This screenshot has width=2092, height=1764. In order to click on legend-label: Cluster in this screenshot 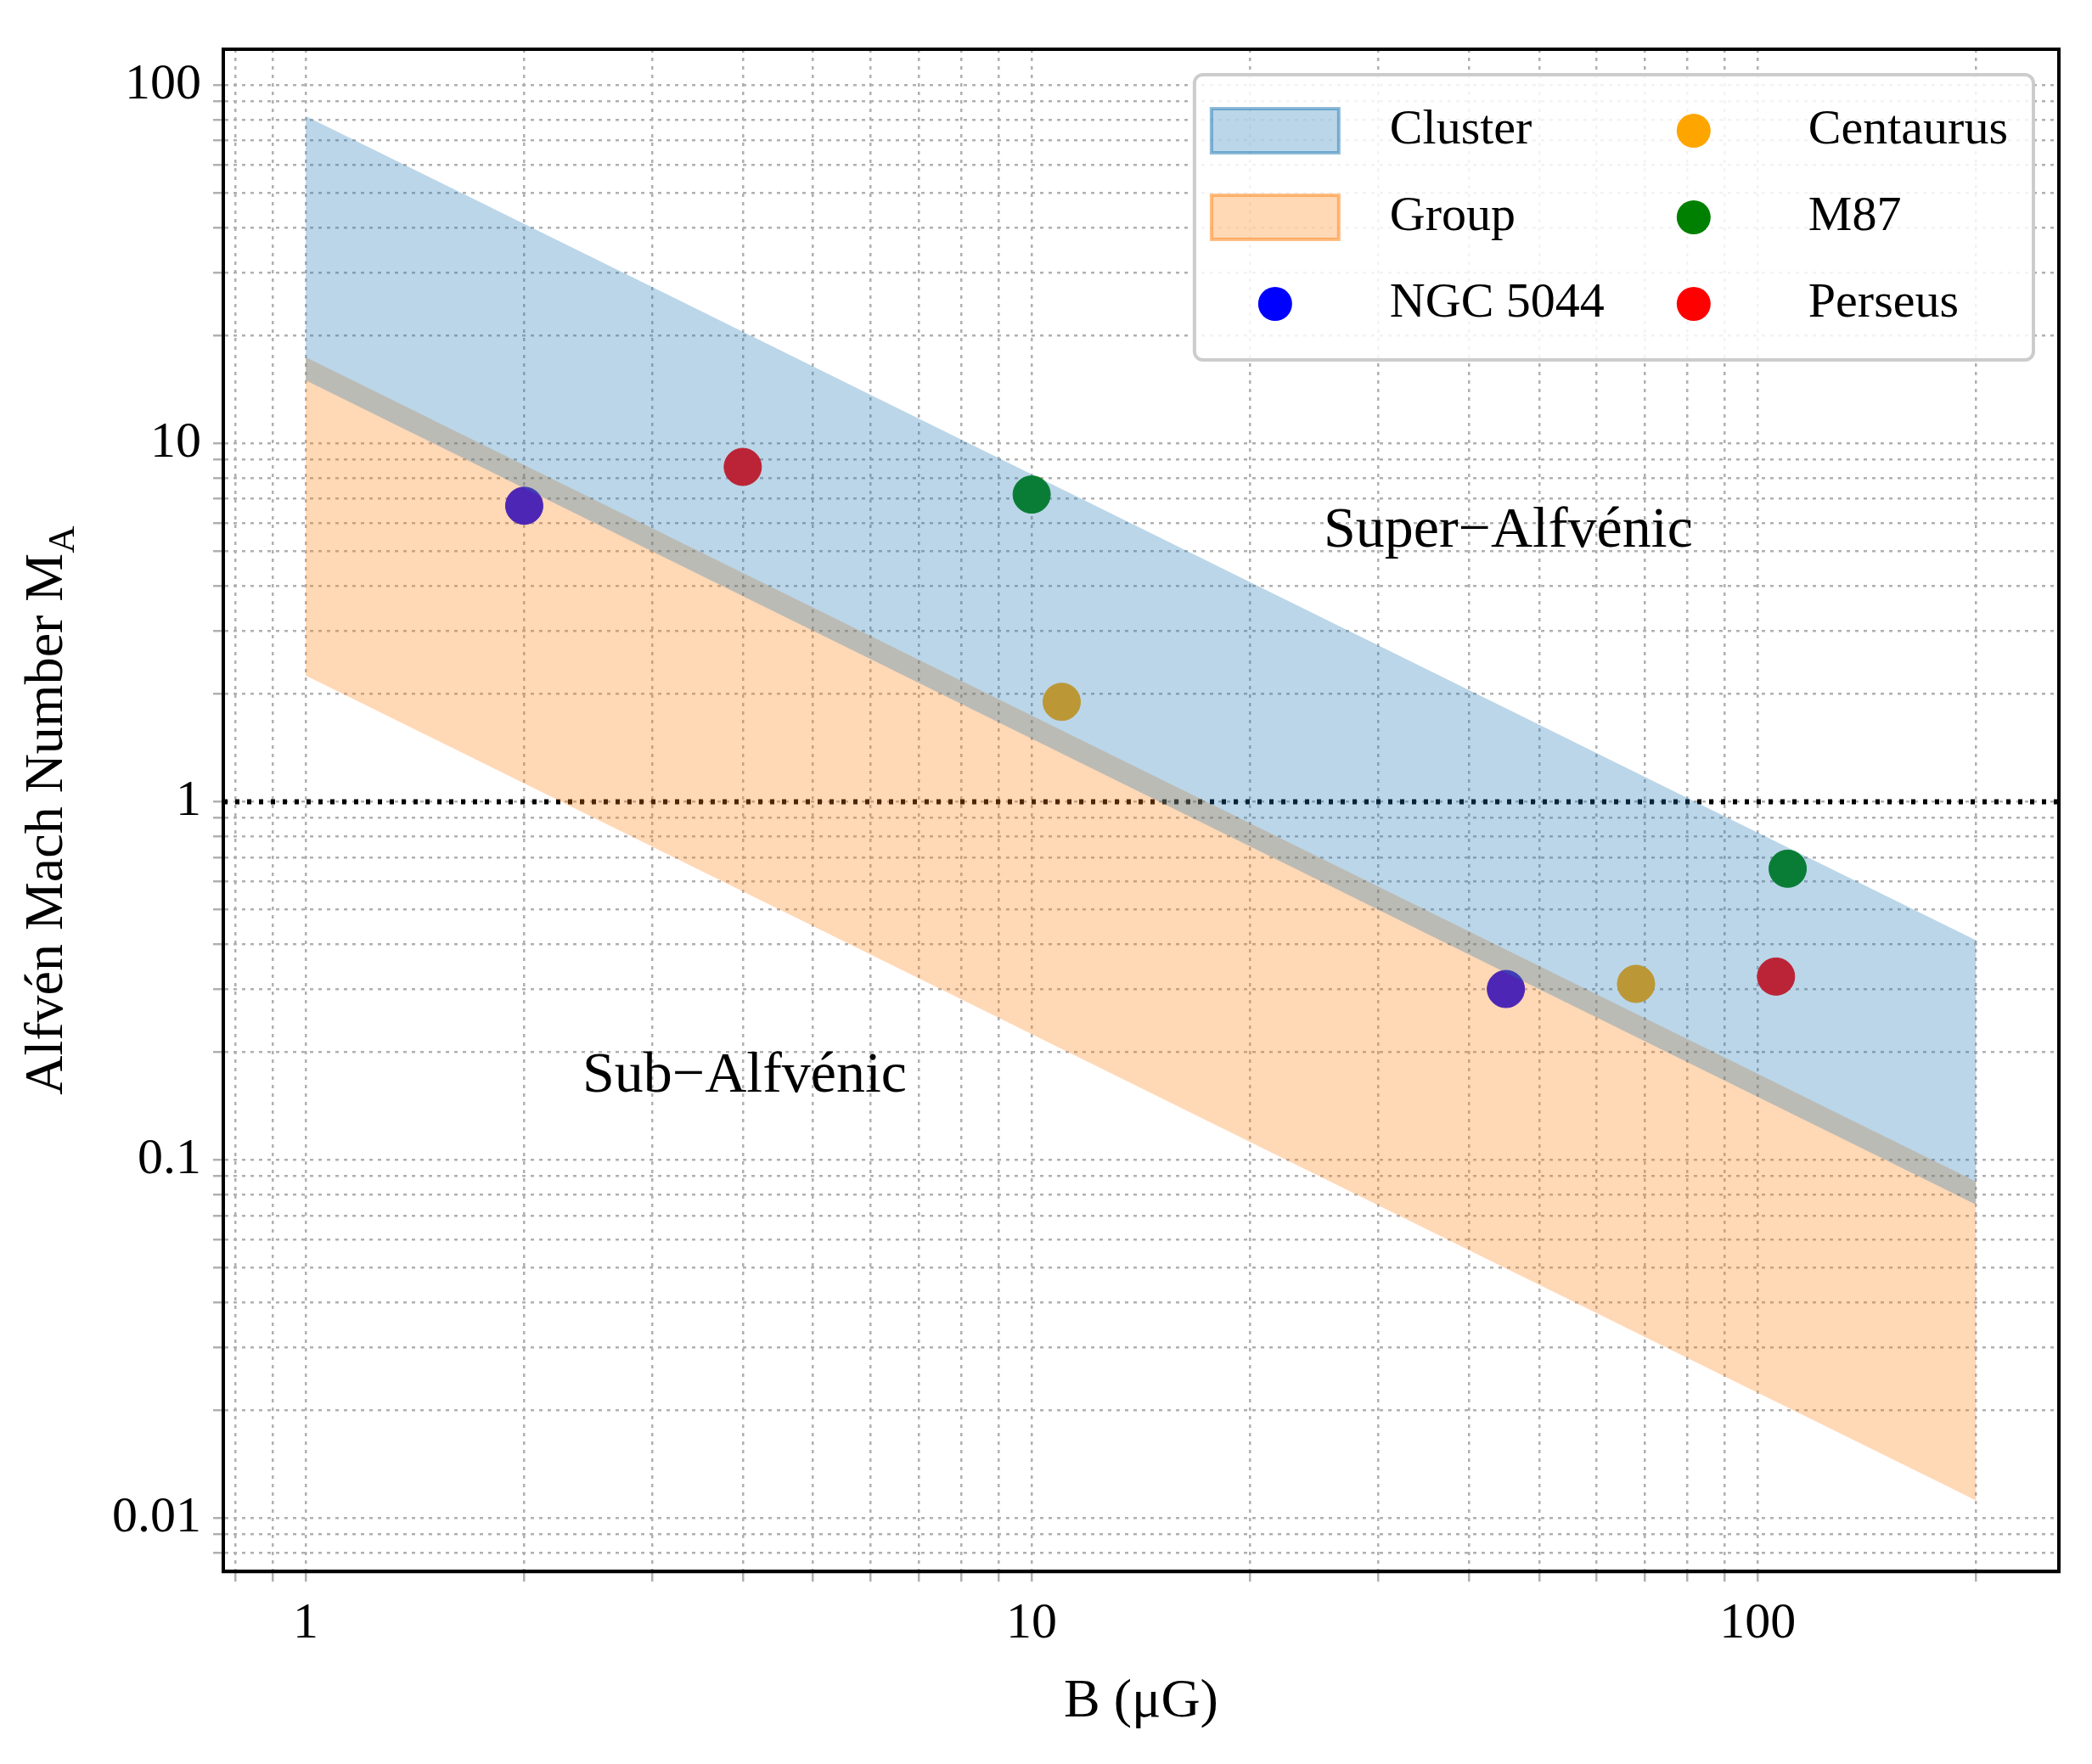, I will do `click(1460, 127)`.